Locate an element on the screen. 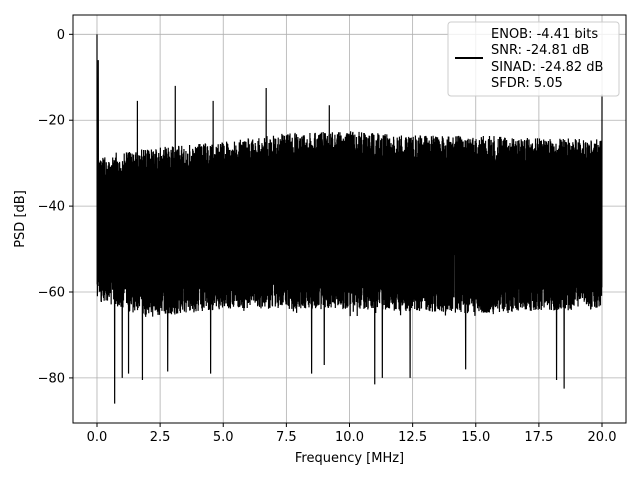  y-tick-label: 0 is located at coordinates (61, 35).